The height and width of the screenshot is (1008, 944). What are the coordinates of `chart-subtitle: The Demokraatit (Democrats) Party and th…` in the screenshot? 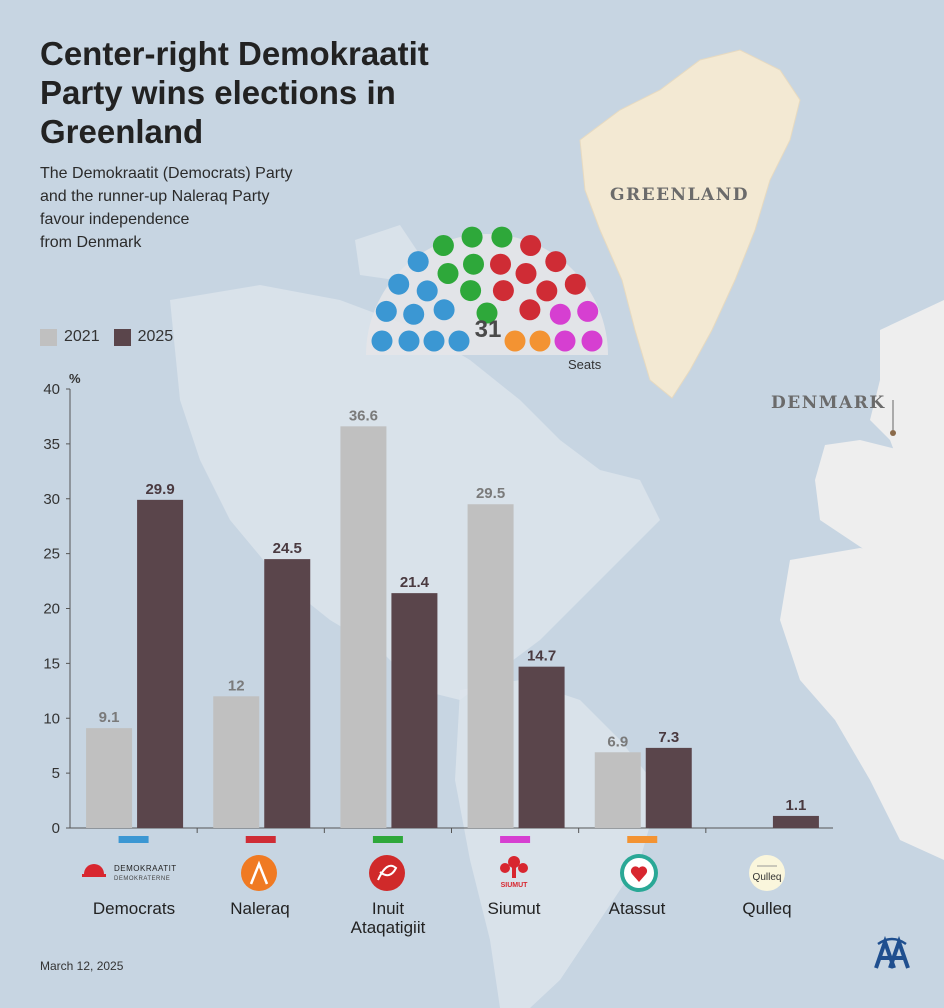 It's located at (166, 208).